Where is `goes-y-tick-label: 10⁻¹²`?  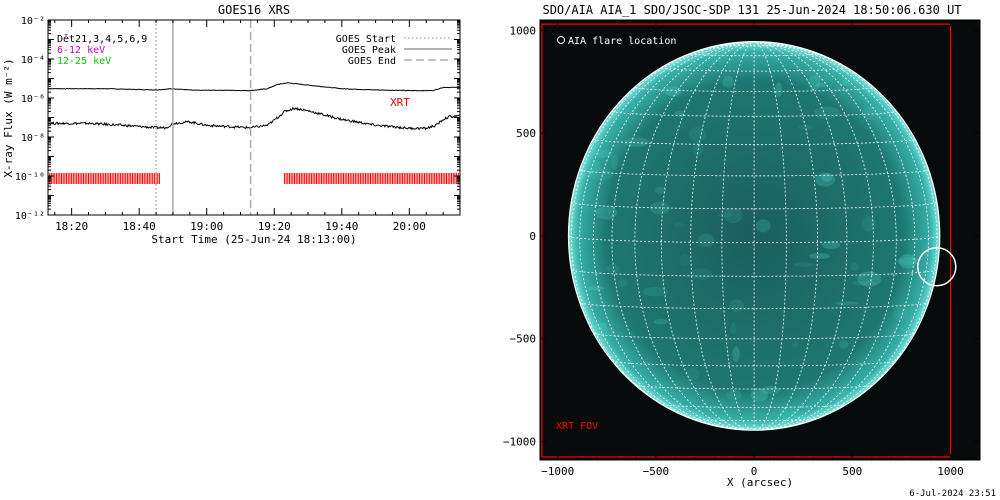
goes-y-tick-label: 10⁻¹² is located at coordinates (30, 216).